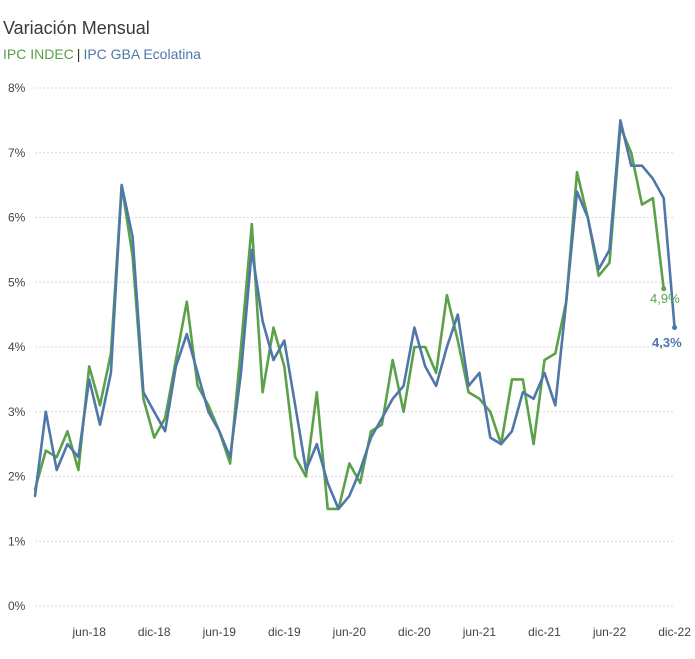 This screenshot has height=659, width=695. I want to click on y-tick-label: 2%, so click(17, 477).